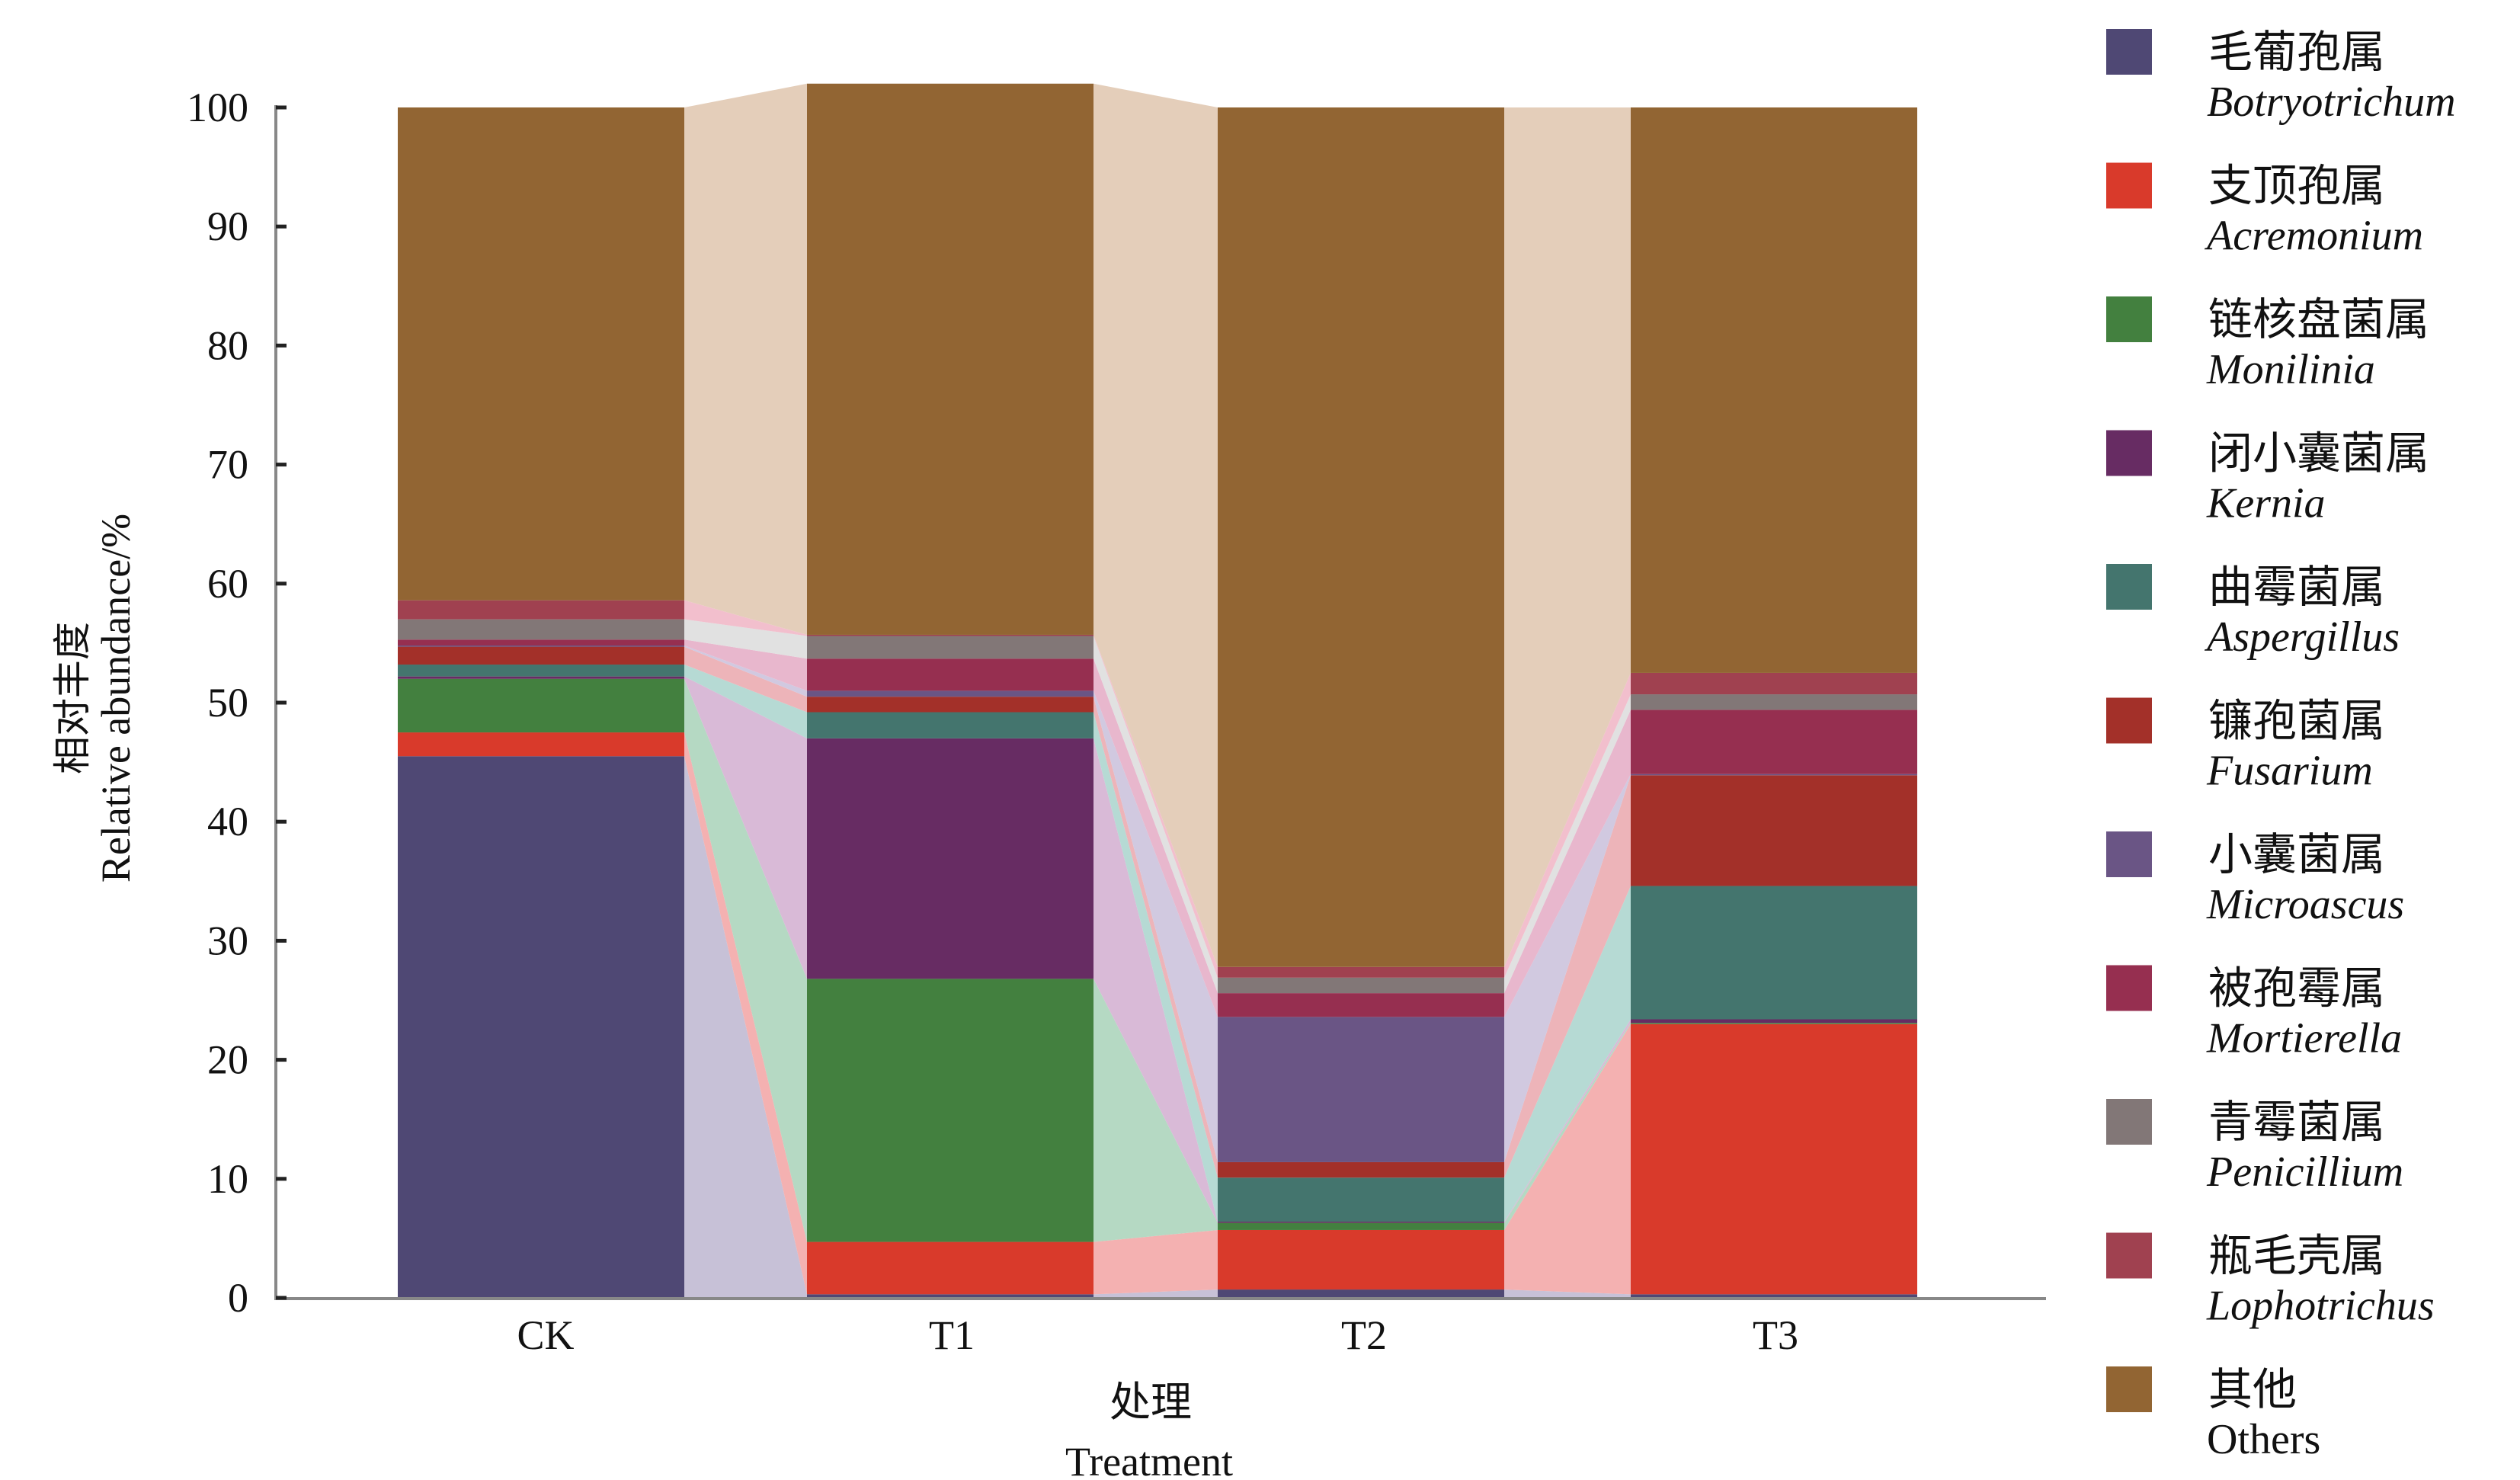  What do you see at coordinates (2331, 102) in the screenshot?
I see `legend-label: Botryotrichum` at bounding box center [2331, 102].